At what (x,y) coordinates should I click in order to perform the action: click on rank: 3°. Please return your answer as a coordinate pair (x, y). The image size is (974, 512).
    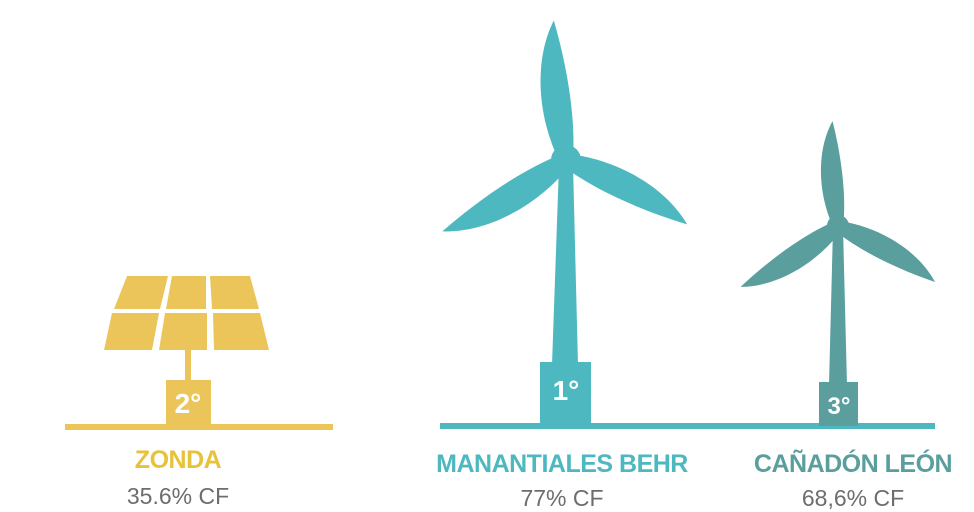
    Looking at the image, I should click on (839, 406).